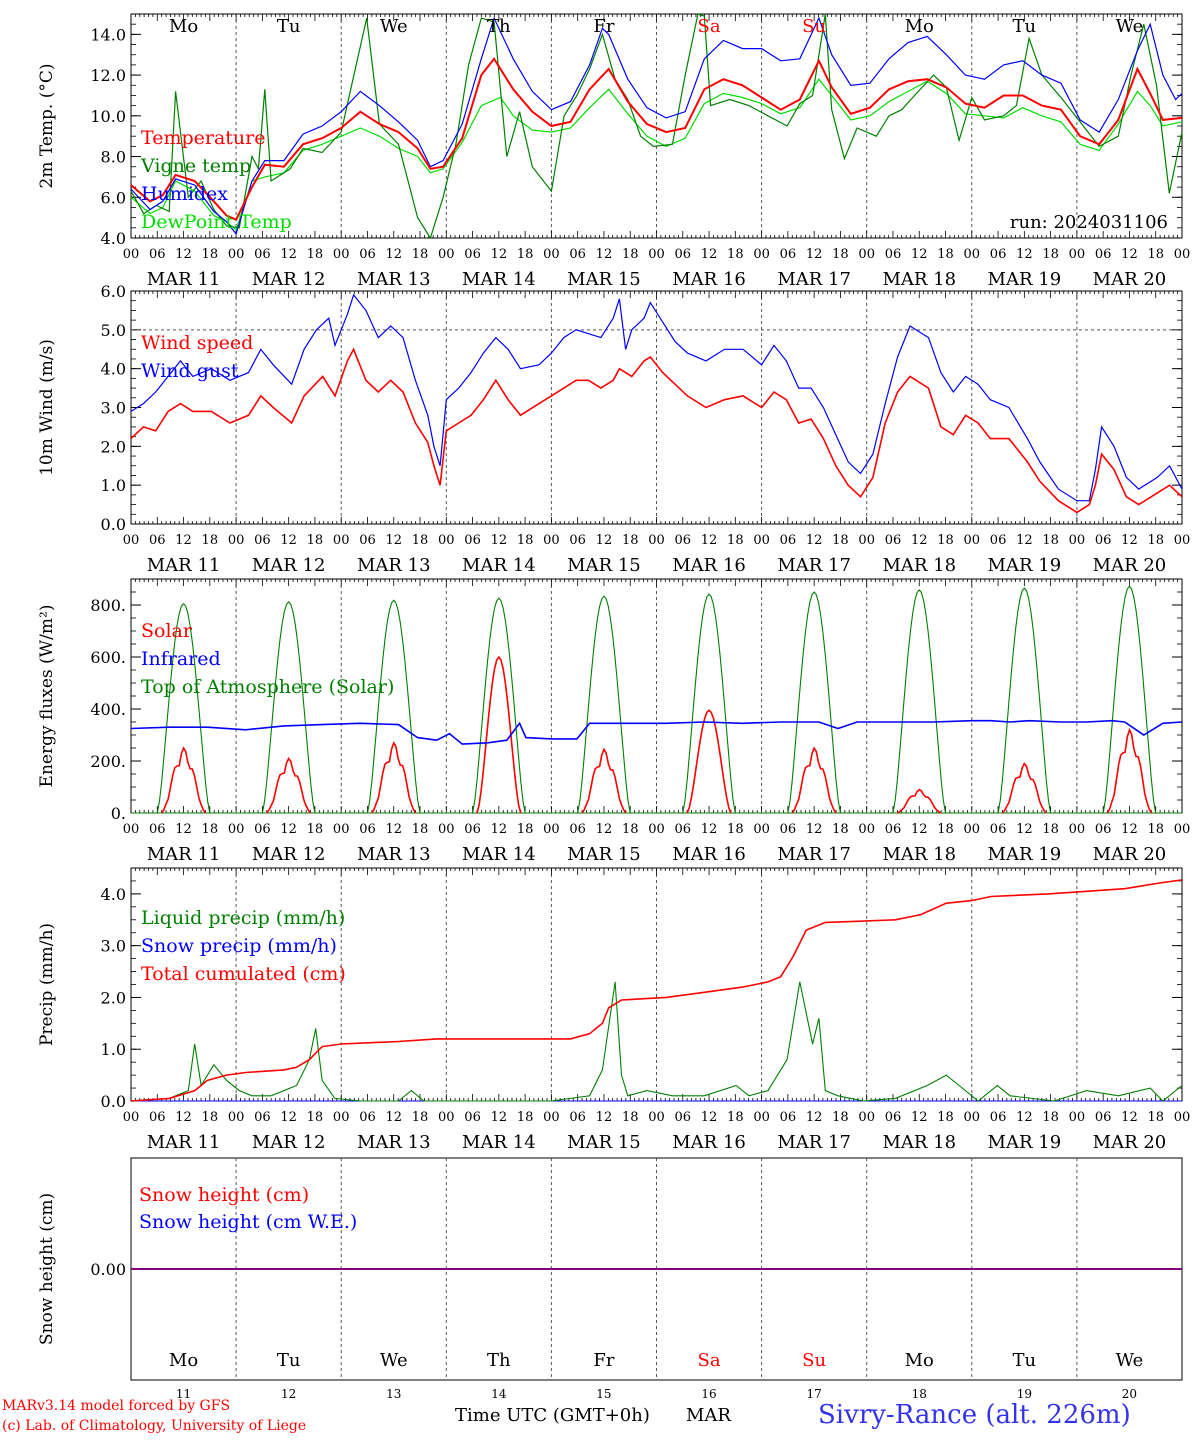 The height and width of the screenshot is (1440, 1194). What do you see at coordinates (604, 565) in the screenshot?
I see `date-label-1: MAR 15` at bounding box center [604, 565].